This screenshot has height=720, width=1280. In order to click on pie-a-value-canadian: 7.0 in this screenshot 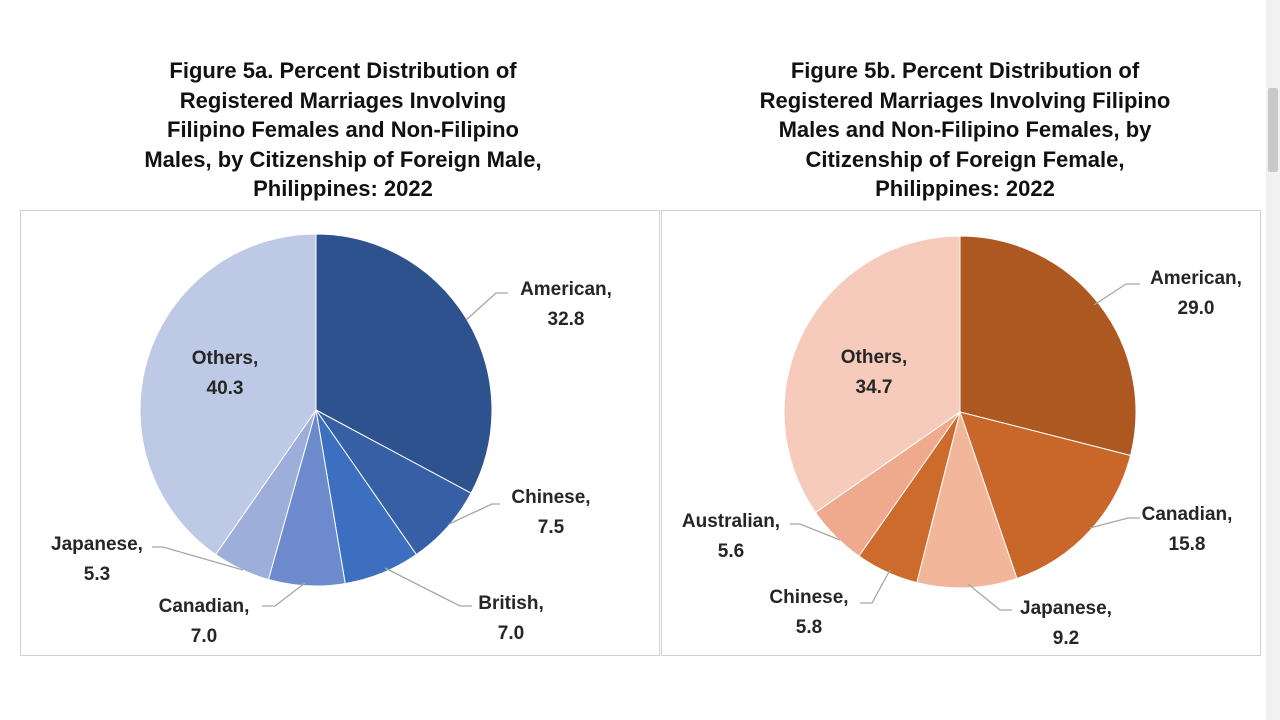, I will do `click(204, 636)`.